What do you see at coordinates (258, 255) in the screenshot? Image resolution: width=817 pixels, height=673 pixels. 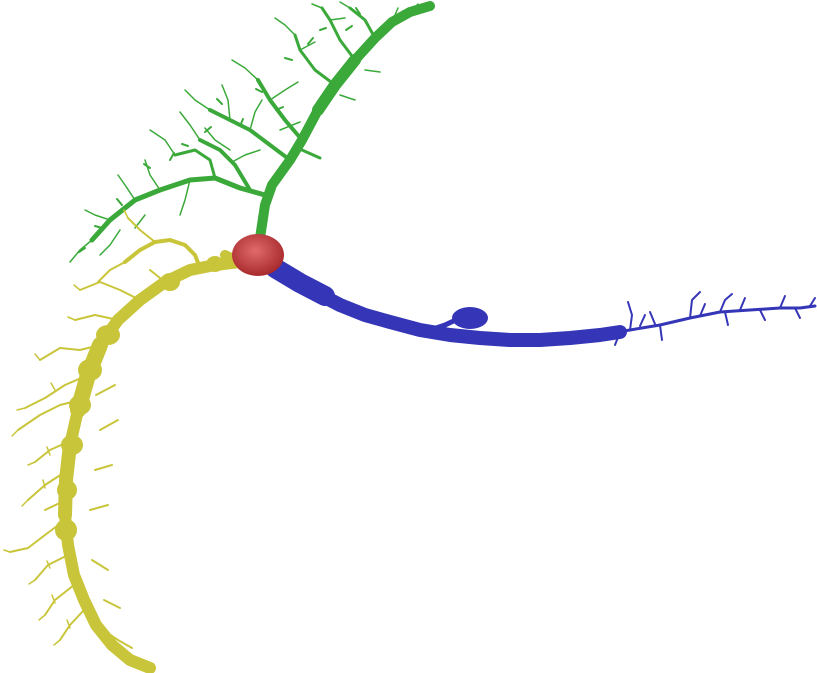 I see `soma` at bounding box center [258, 255].